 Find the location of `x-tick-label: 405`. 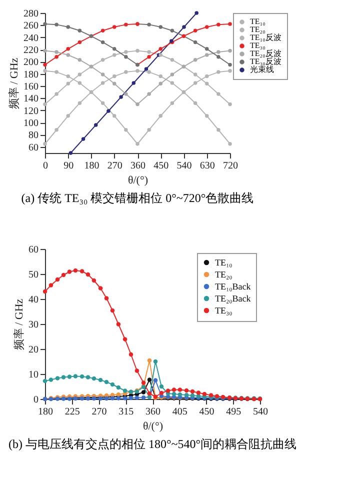

x-tick-label: 405 is located at coordinates (180, 412).